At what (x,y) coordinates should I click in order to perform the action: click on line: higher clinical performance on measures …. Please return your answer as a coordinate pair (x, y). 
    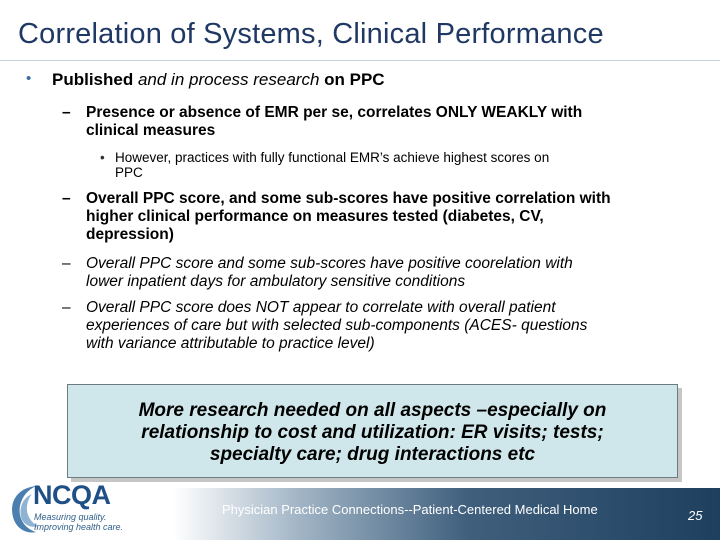
    Looking at the image, I should click on (315, 216).